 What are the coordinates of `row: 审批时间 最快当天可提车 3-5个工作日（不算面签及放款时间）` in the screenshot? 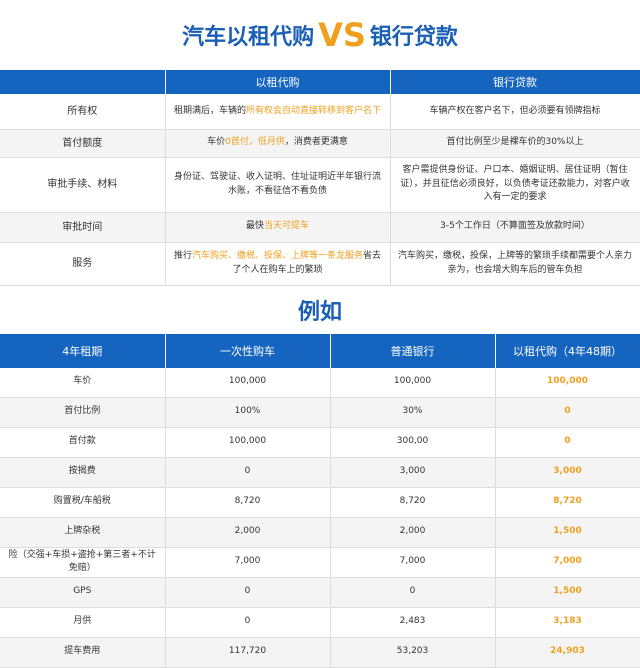 It's located at (320, 227).